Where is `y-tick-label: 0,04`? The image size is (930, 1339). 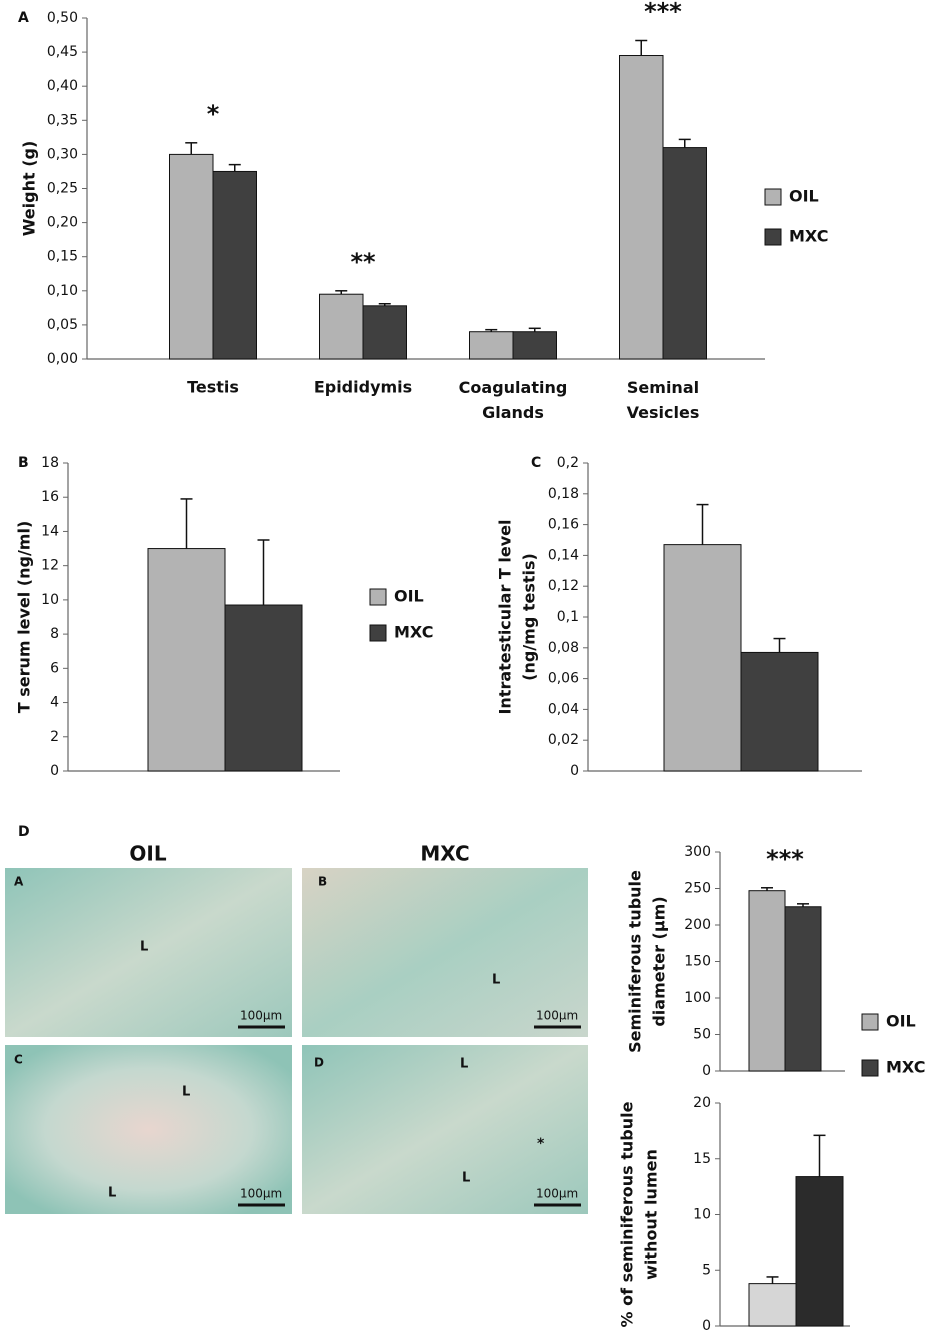
y-tick-label: 0,04 is located at coordinates (563, 709).